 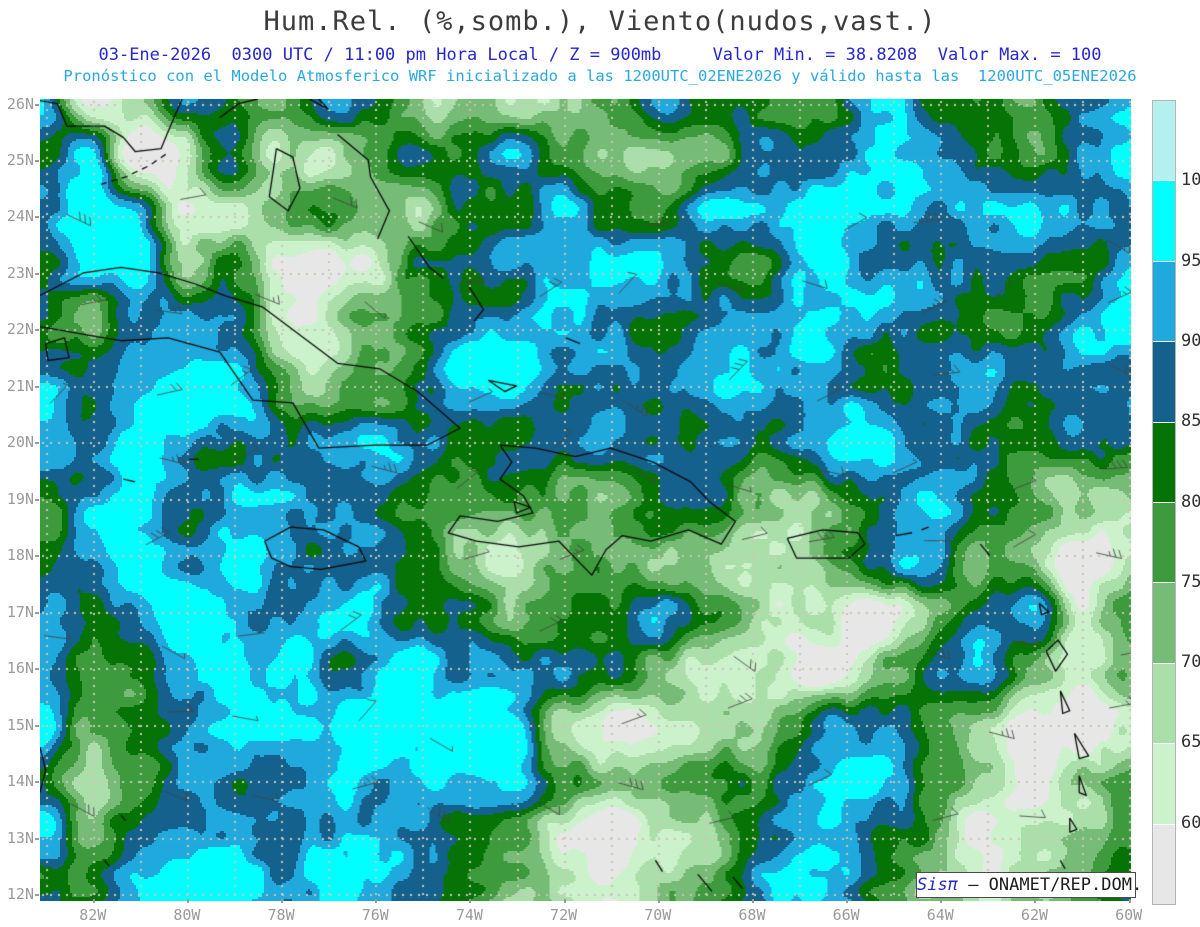 I want to click on colorbar-tick-label: 60, so click(x=1190, y=822).